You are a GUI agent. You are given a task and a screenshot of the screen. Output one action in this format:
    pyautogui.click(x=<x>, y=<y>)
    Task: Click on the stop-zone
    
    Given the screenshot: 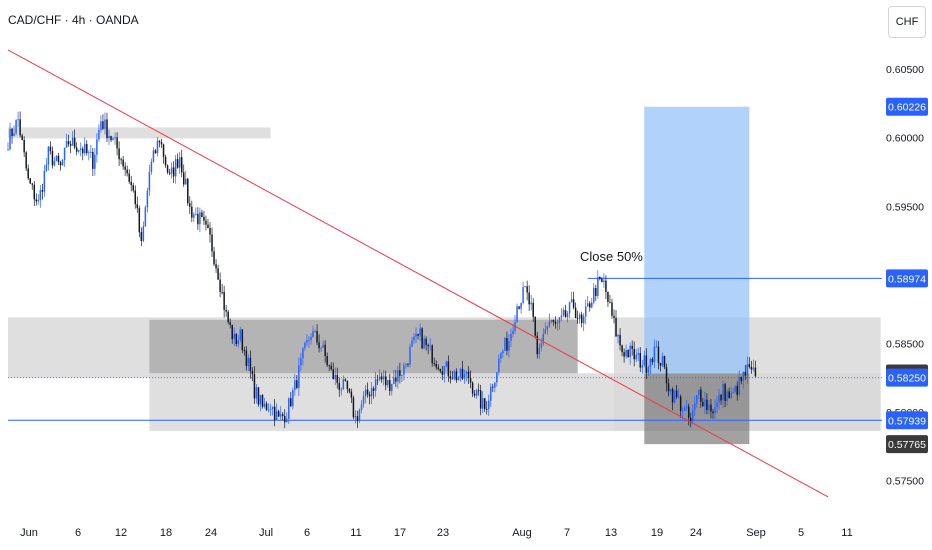 What is the action you would take?
    pyautogui.click(x=697, y=409)
    